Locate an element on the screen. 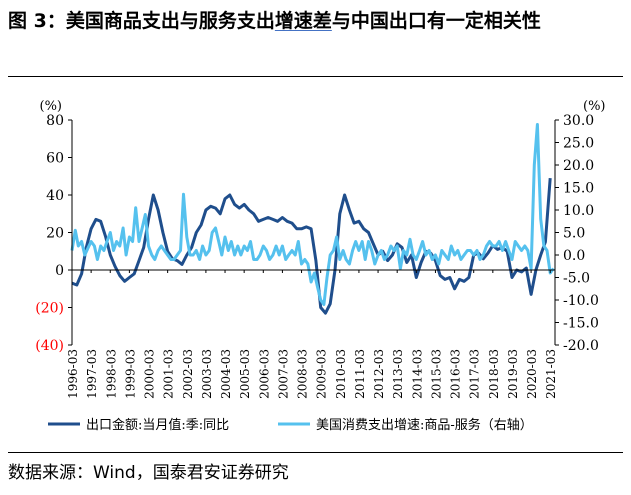  left-tick-label: 20 is located at coordinates (55, 234).